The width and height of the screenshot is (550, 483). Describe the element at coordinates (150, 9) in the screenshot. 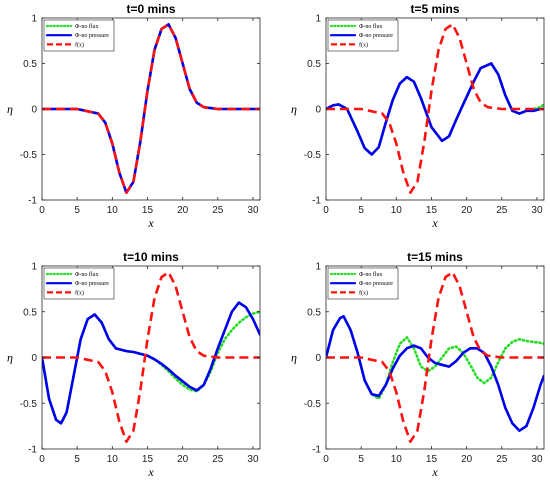

I see `chart-title: t=0 mins` at that location.